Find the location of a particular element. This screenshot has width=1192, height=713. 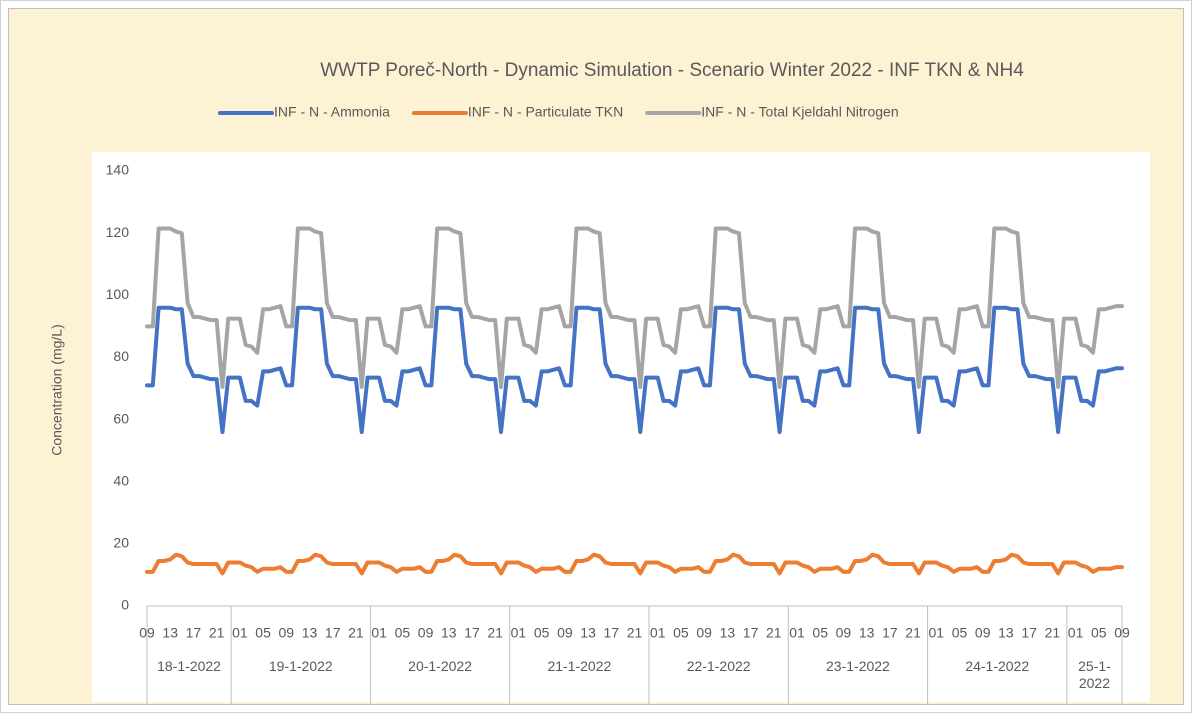

y-tick-label: 0 is located at coordinates (125, 605).